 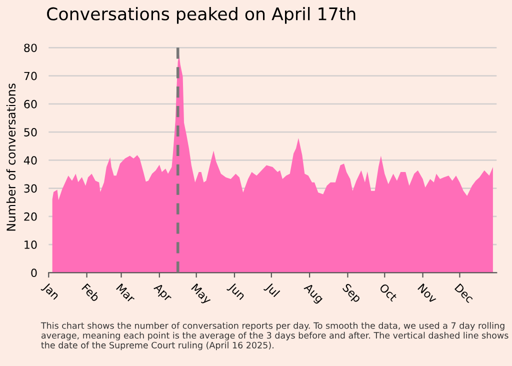 What do you see at coordinates (30, 244) in the screenshot?
I see `y-tick-label: 10` at bounding box center [30, 244].